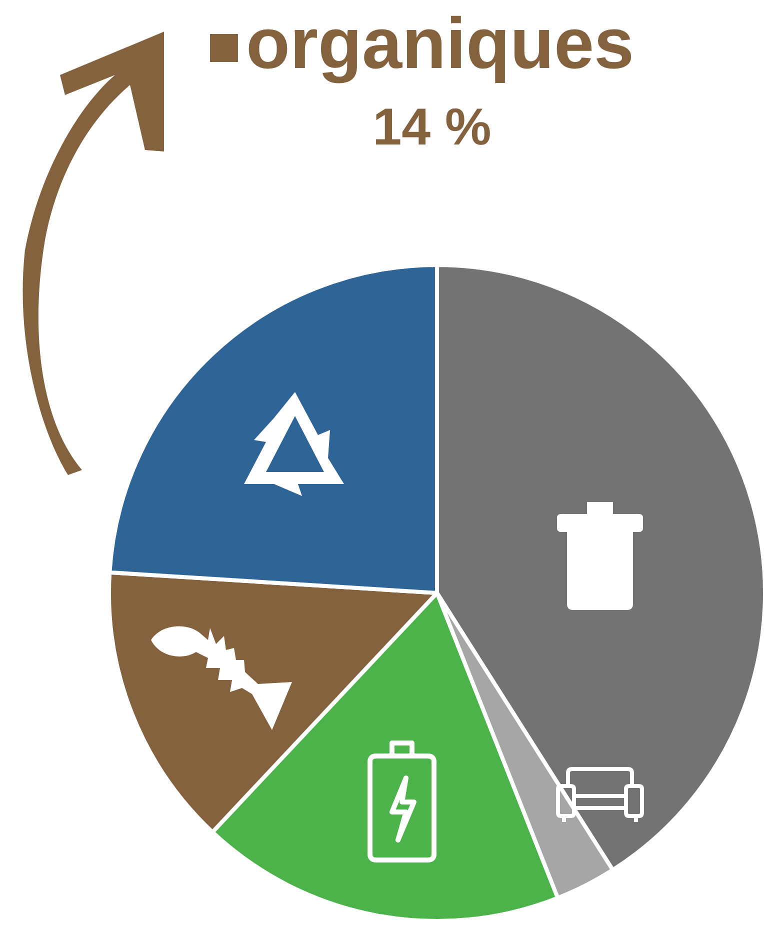 This screenshot has height=928, width=769. What do you see at coordinates (432, 127) in the screenshot?
I see `data-label: 14 %` at bounding box center [432, 127].